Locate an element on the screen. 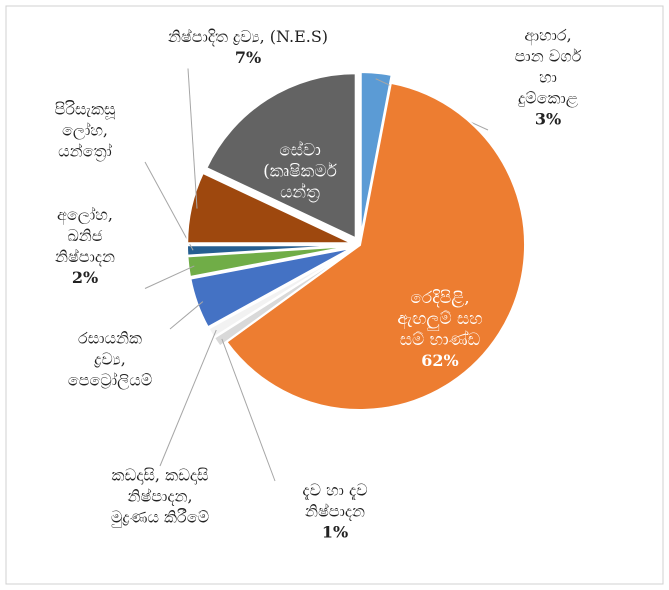 This screenshot has height=590, width=669. category-label: මුද්‍රණය කිරීමේ is located at coordinates (160, 518).